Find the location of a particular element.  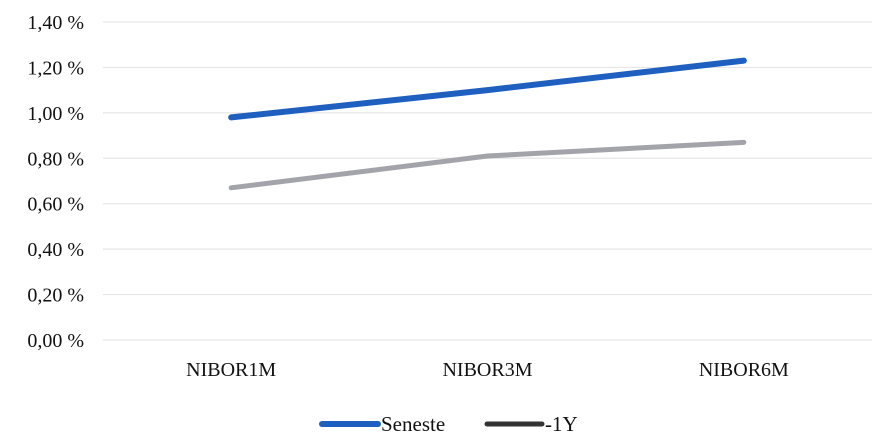

legend-label: -1Y is located at coordinates (561, 423).